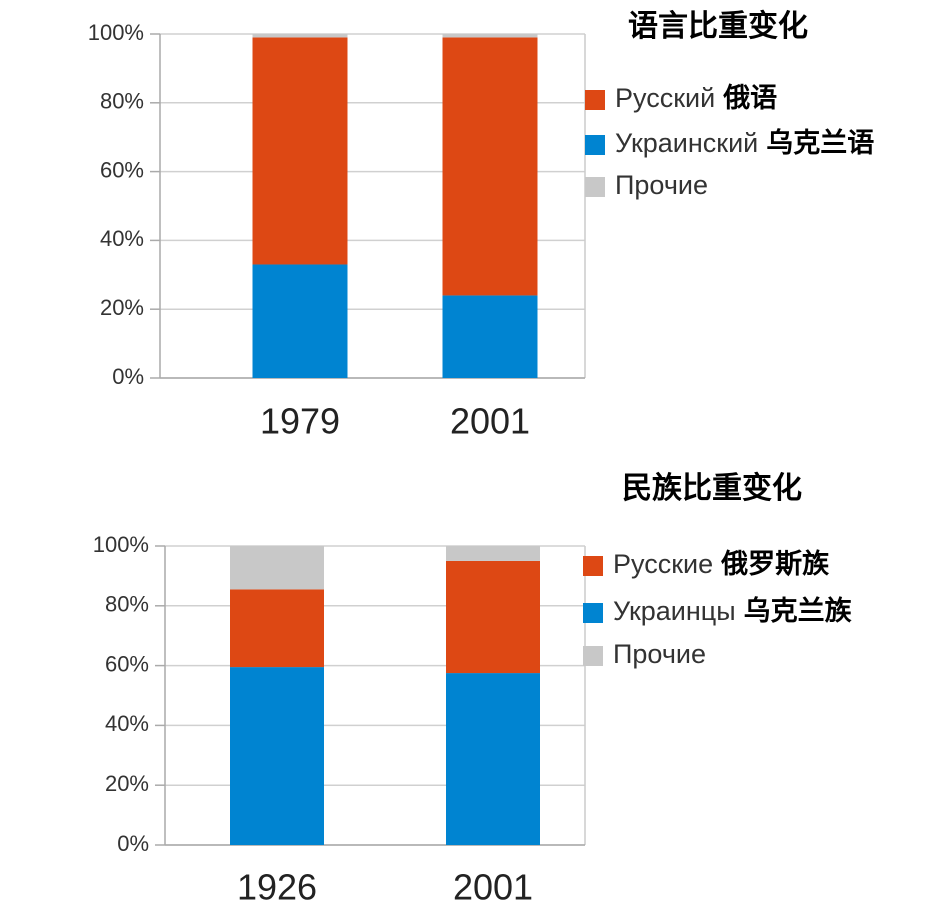  I want to click on chart-title: 民族比重变化, so click(712, 488).